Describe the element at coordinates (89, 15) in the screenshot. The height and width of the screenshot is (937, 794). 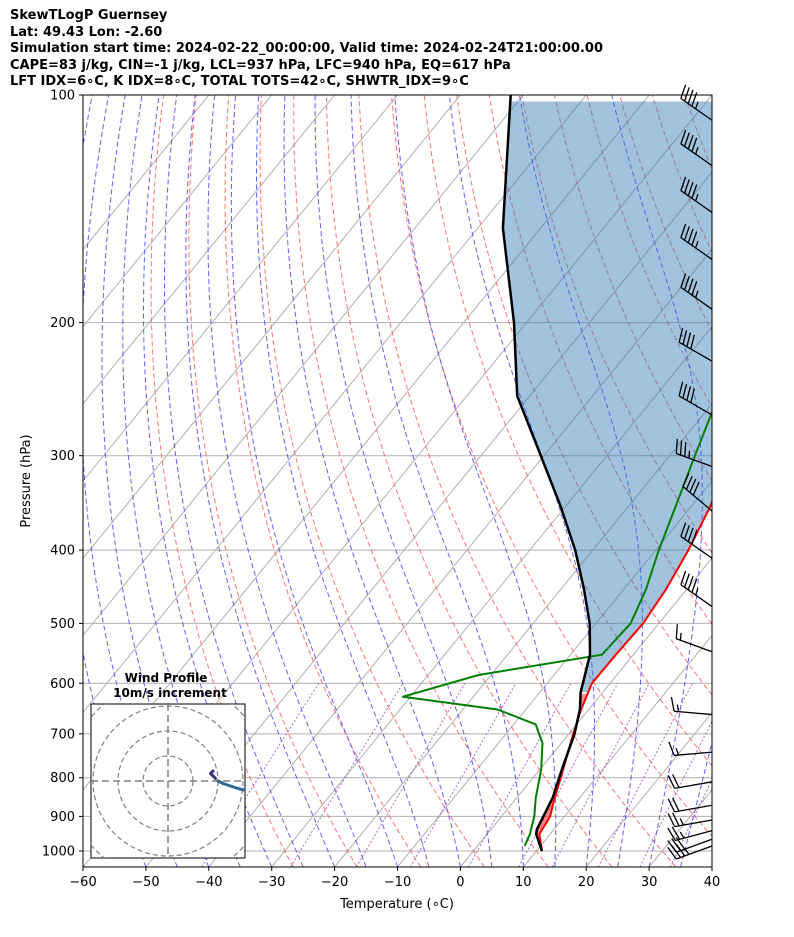
I see `station-title: SkewTLogP Guernsey` at that location.